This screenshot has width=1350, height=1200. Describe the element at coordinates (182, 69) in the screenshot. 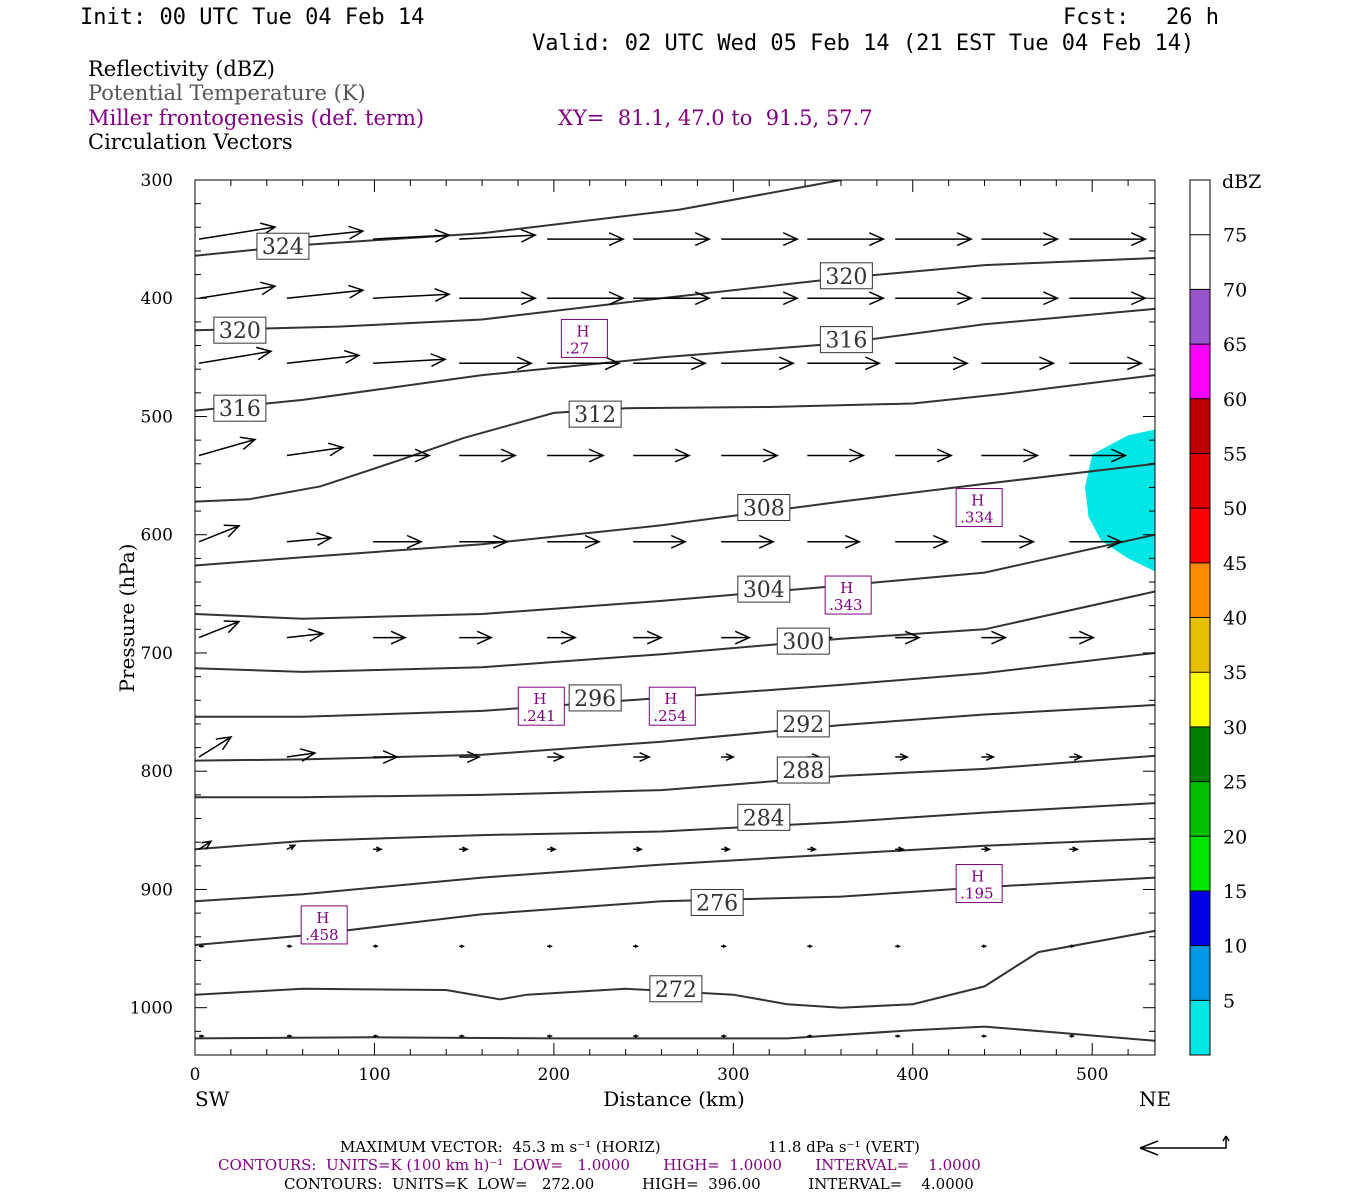

I see `legend-reflectivity: Reflectivity (dBZ)` at that location.